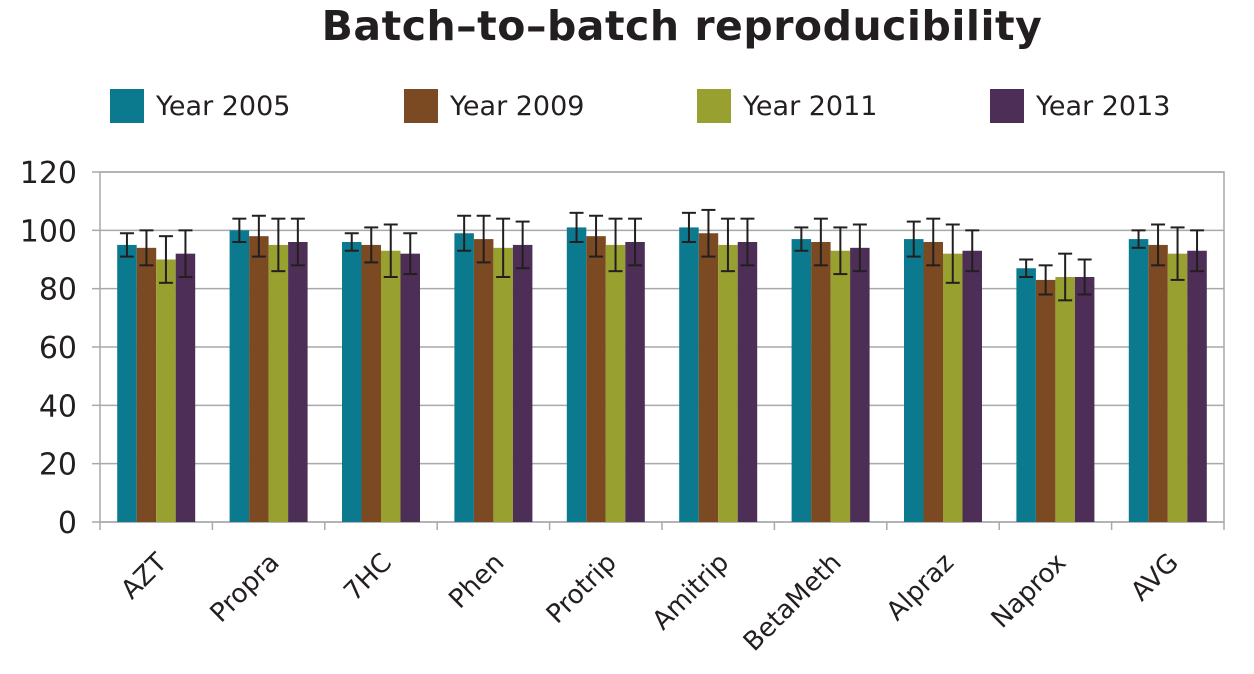  Describe the element at coordinates (517, 106) in the screenshot. I see `legend-label: Year 2009` at that location.